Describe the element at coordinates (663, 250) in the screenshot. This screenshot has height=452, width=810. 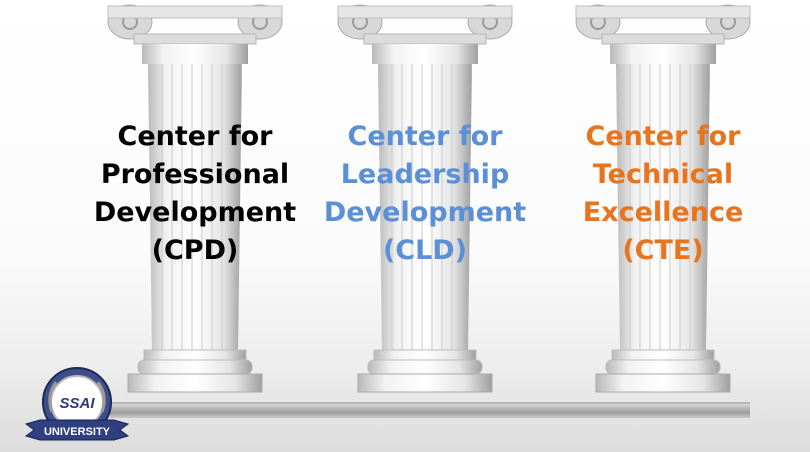
I see `label-line: (CTE)` at that location.